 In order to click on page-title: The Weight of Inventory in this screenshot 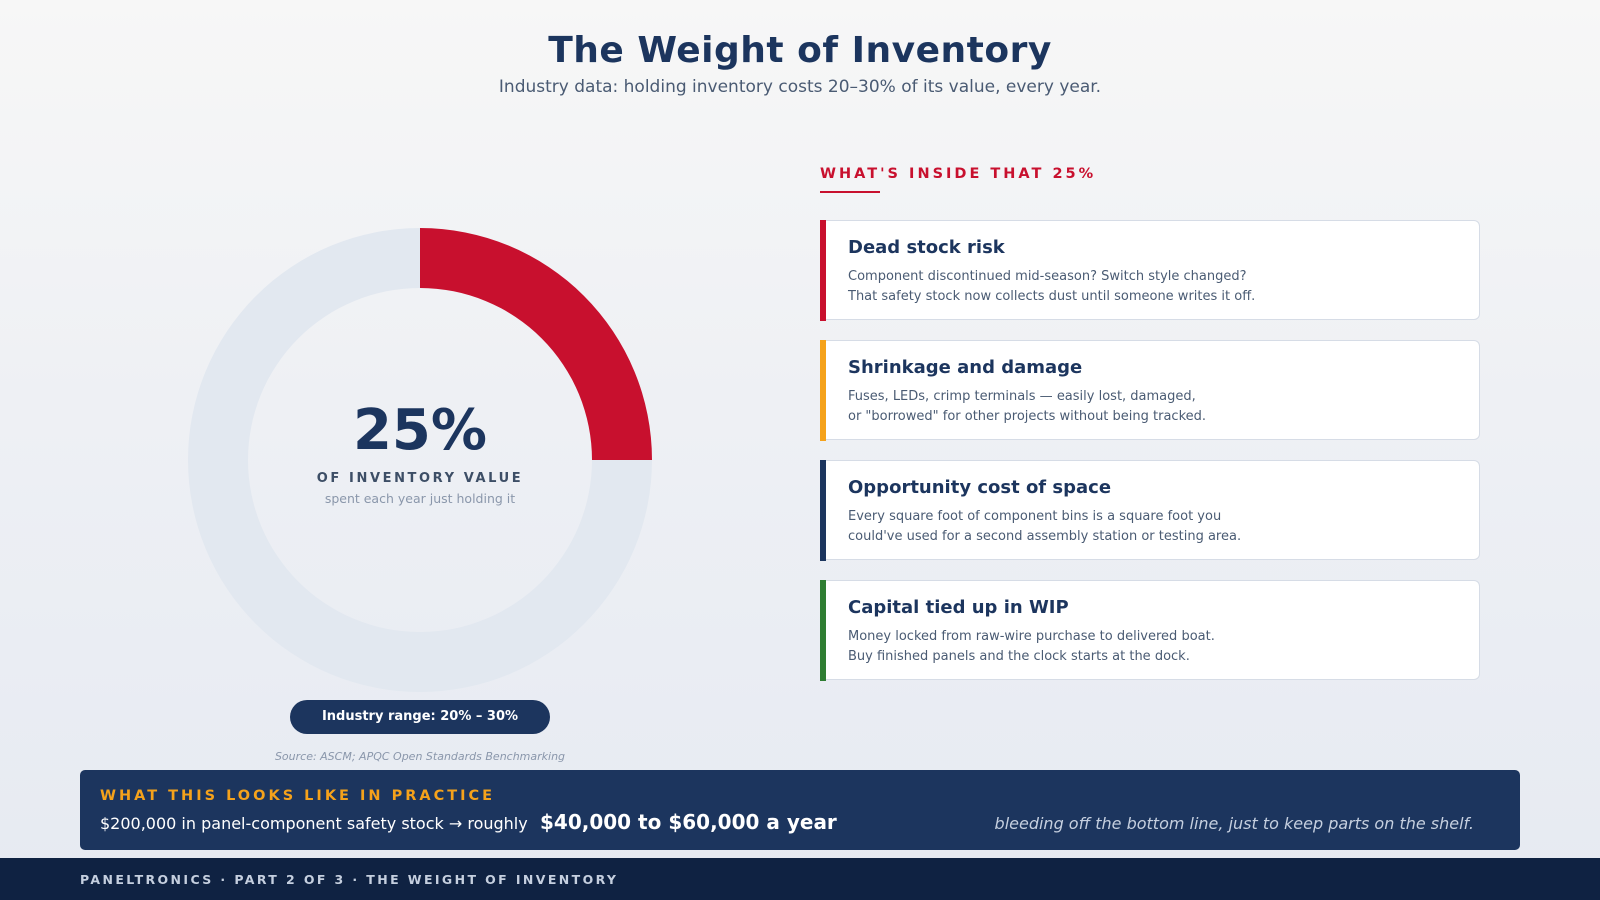, I will do `click(800, 50)`.